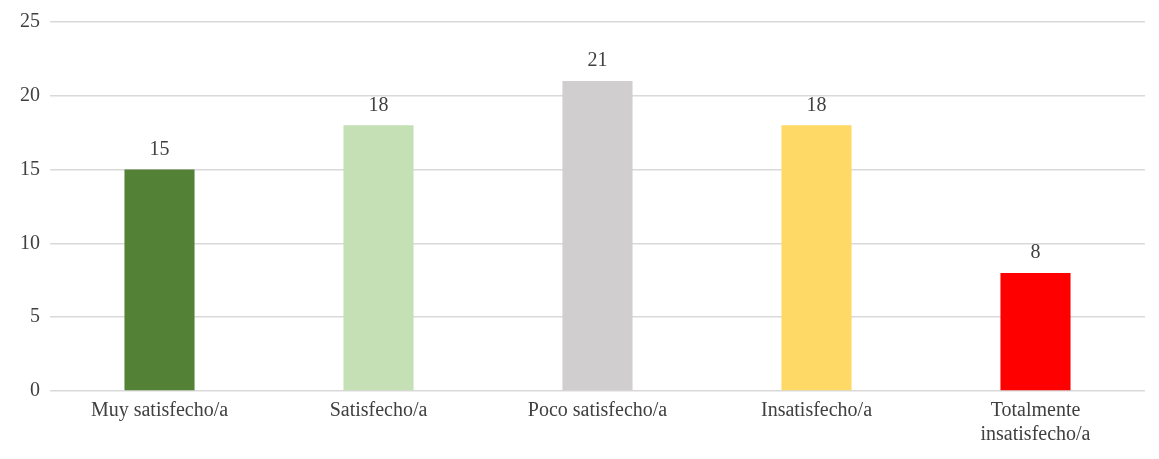 This screenshot has height=459, width=1159. Describe the element at coordinates (30, 167) in the screenshot. I see `y-tick-label: 15` at that location.